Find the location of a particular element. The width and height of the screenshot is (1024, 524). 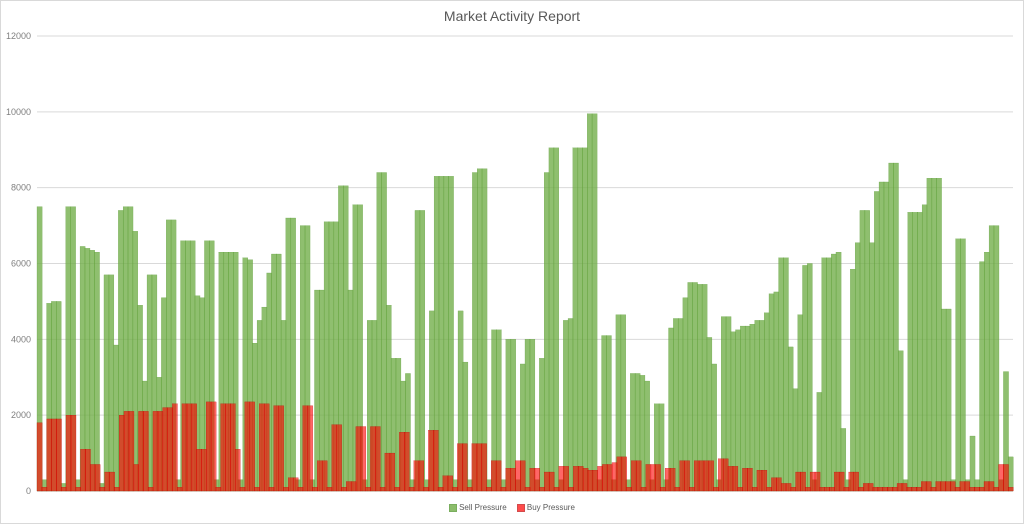

y-tick-label: 0 is located at coordinates (28, 491).